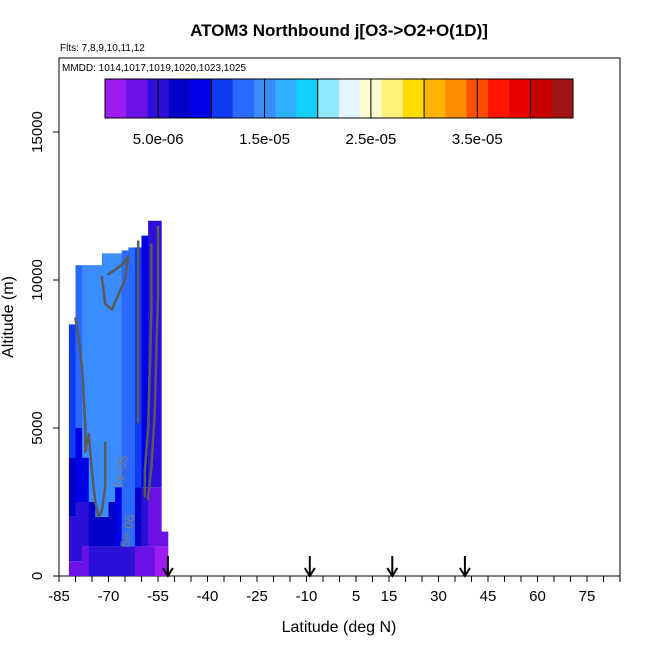 This screenshot has height=650, width=650. I want to click on x-tick-label-4: -25, so click(257, 596).